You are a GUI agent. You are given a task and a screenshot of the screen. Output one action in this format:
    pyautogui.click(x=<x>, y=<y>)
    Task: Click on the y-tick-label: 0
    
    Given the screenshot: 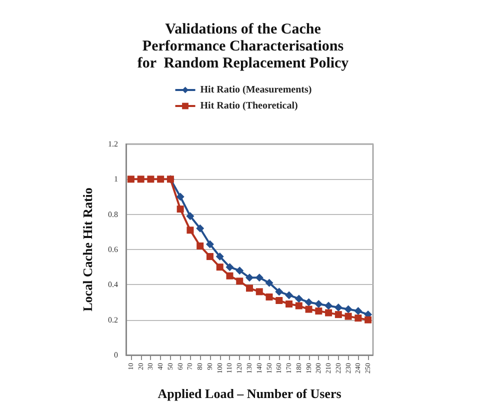 What is the action you would take?
    pyautogui.click(x=116, y=355)
    